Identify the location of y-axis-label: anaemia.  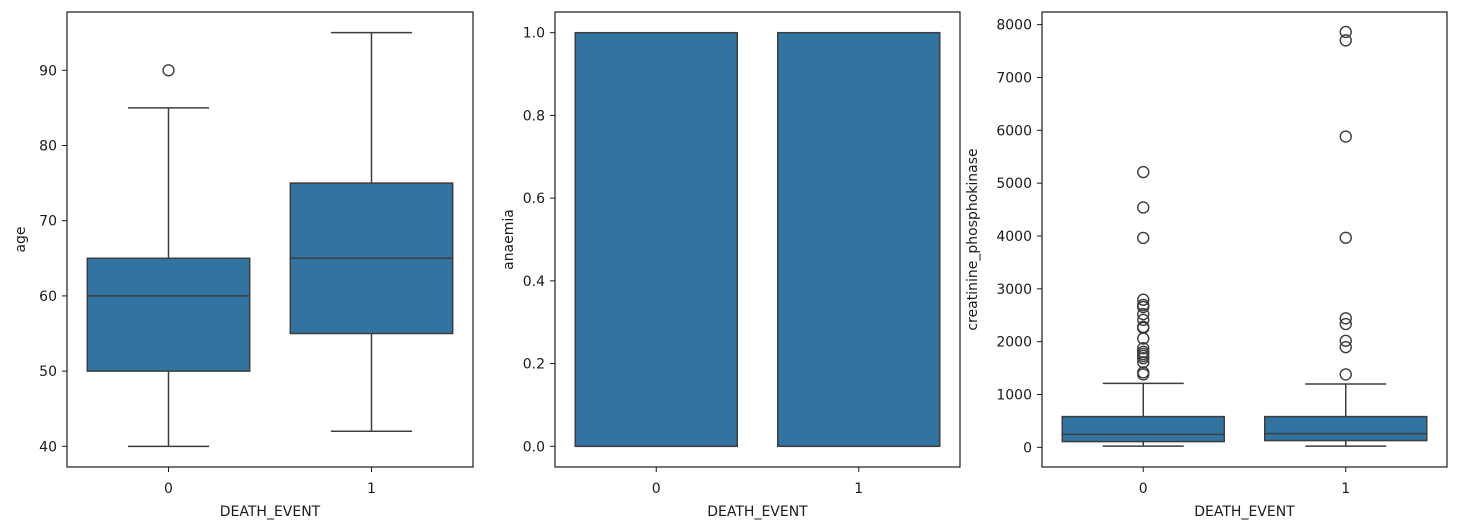
(509, 239).